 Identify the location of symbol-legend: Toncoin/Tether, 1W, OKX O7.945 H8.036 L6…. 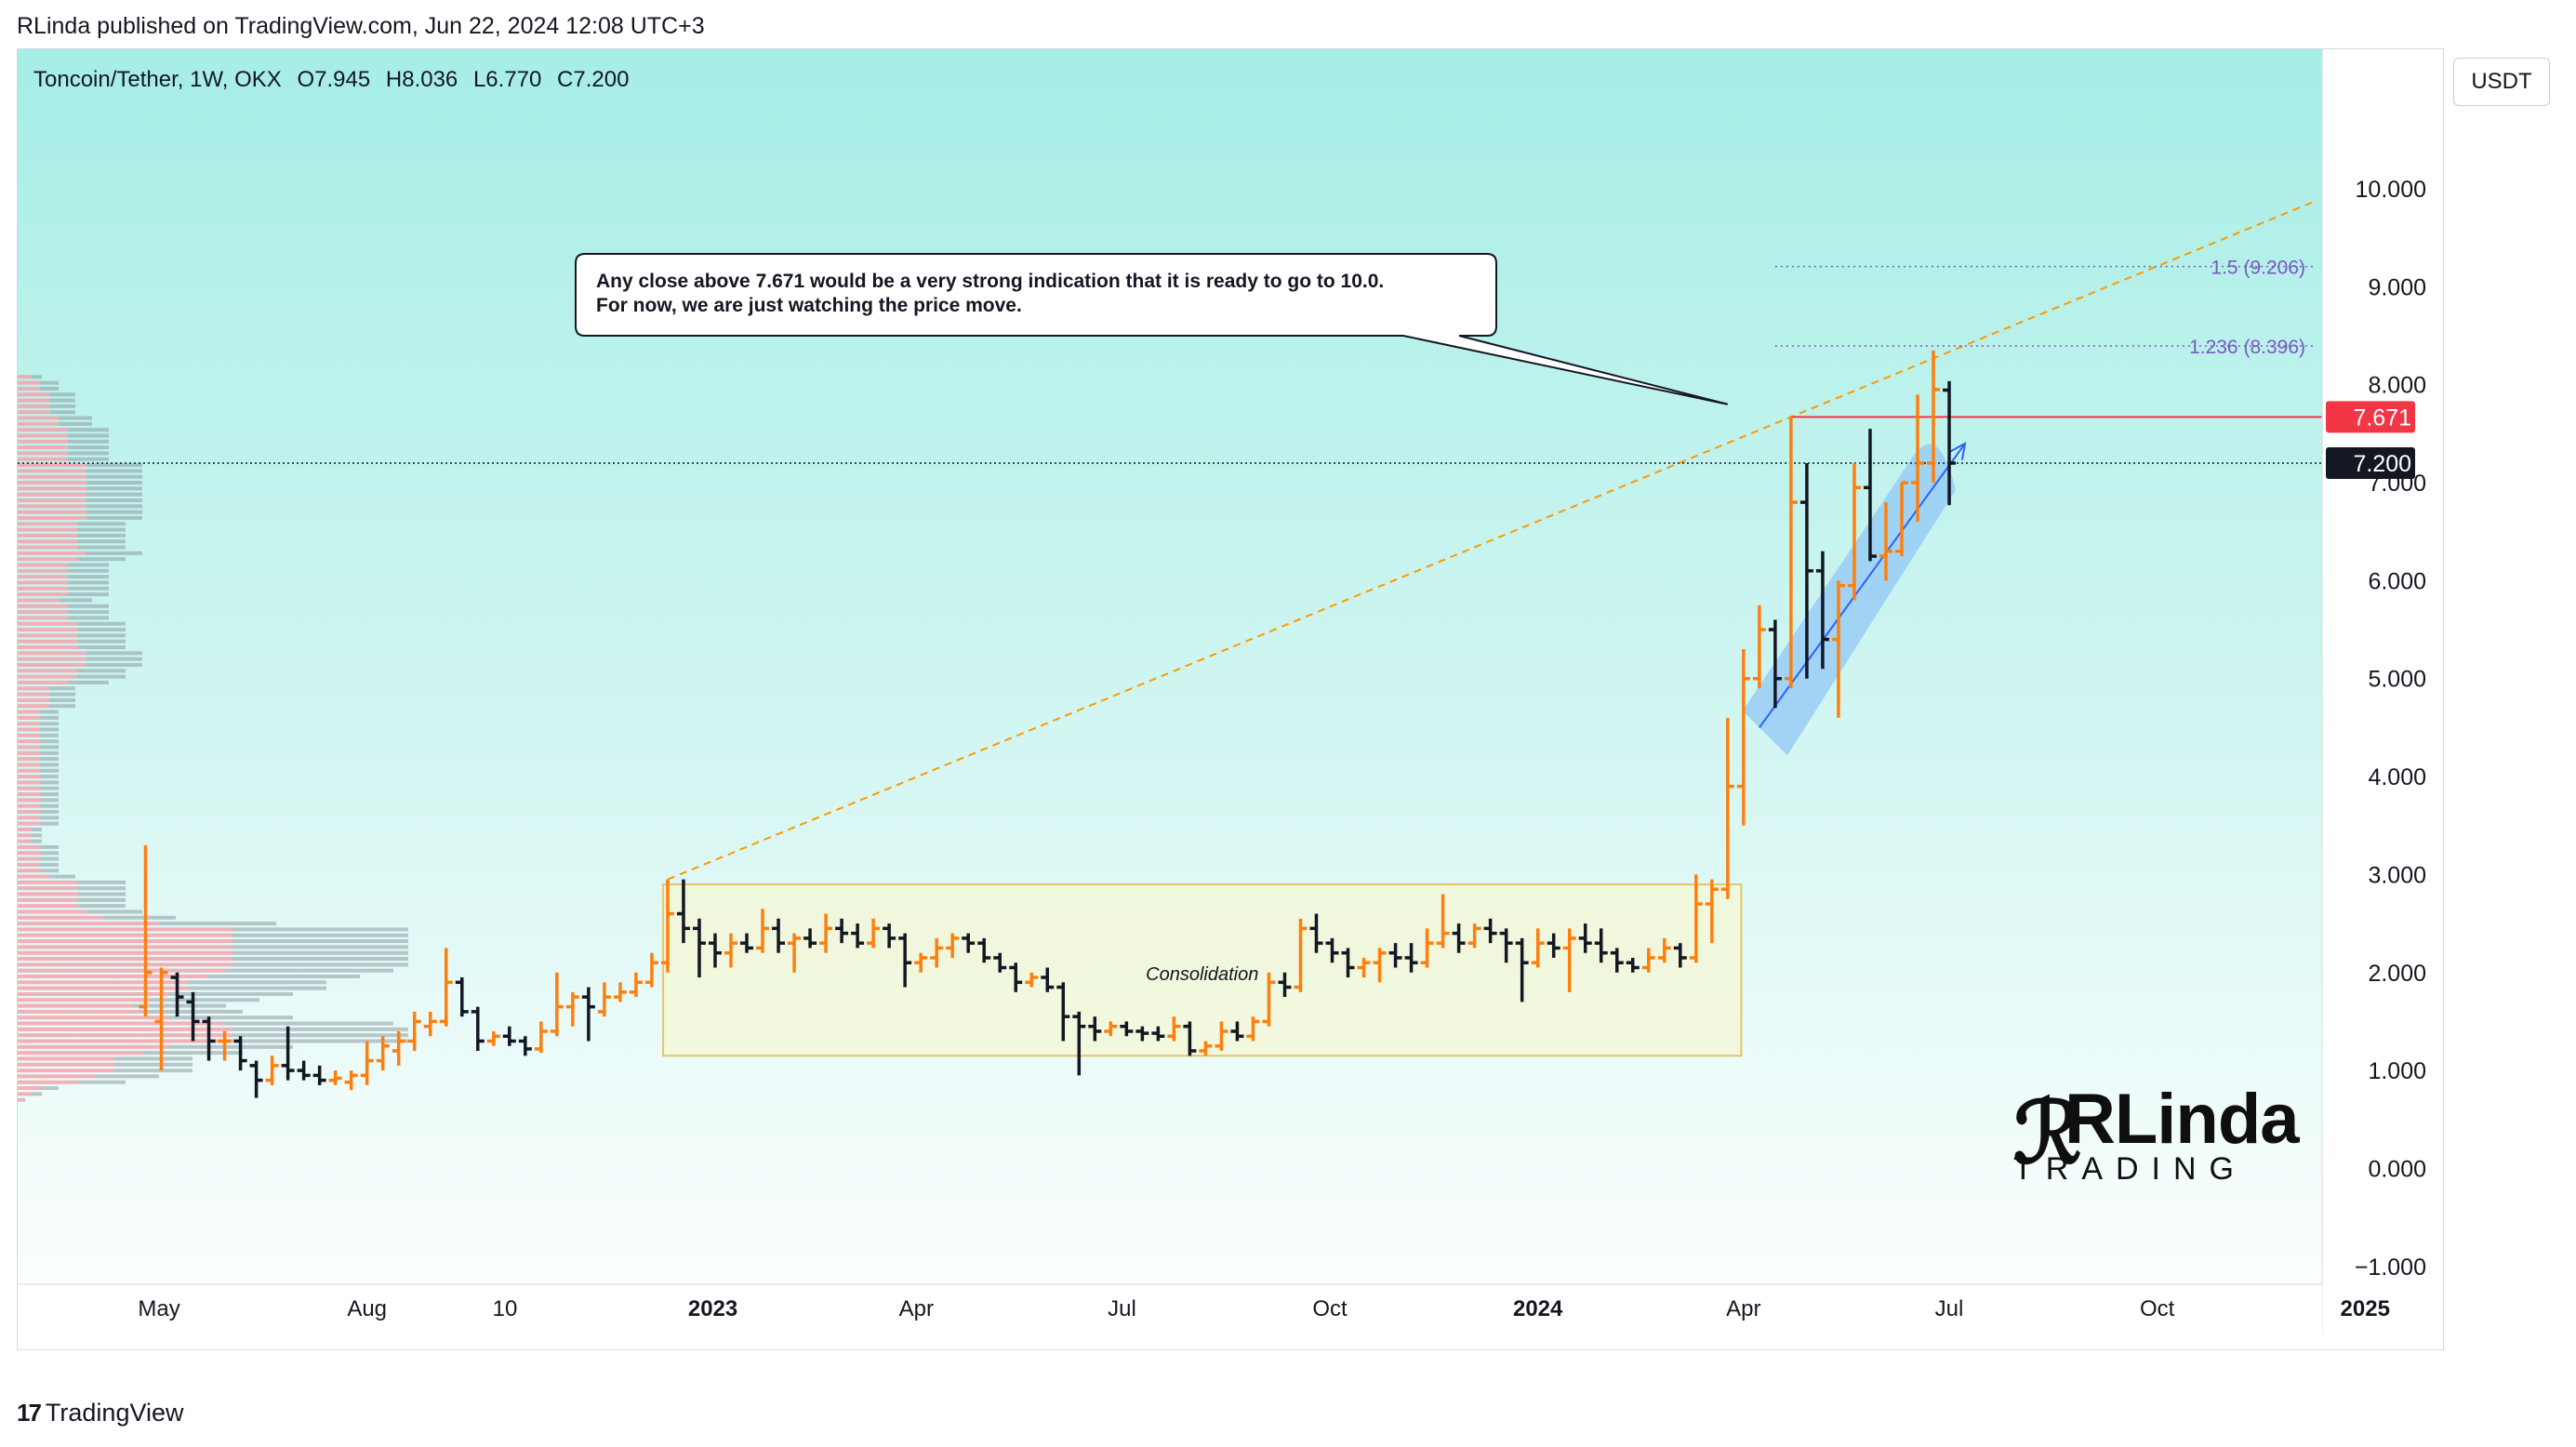
(331, 80).